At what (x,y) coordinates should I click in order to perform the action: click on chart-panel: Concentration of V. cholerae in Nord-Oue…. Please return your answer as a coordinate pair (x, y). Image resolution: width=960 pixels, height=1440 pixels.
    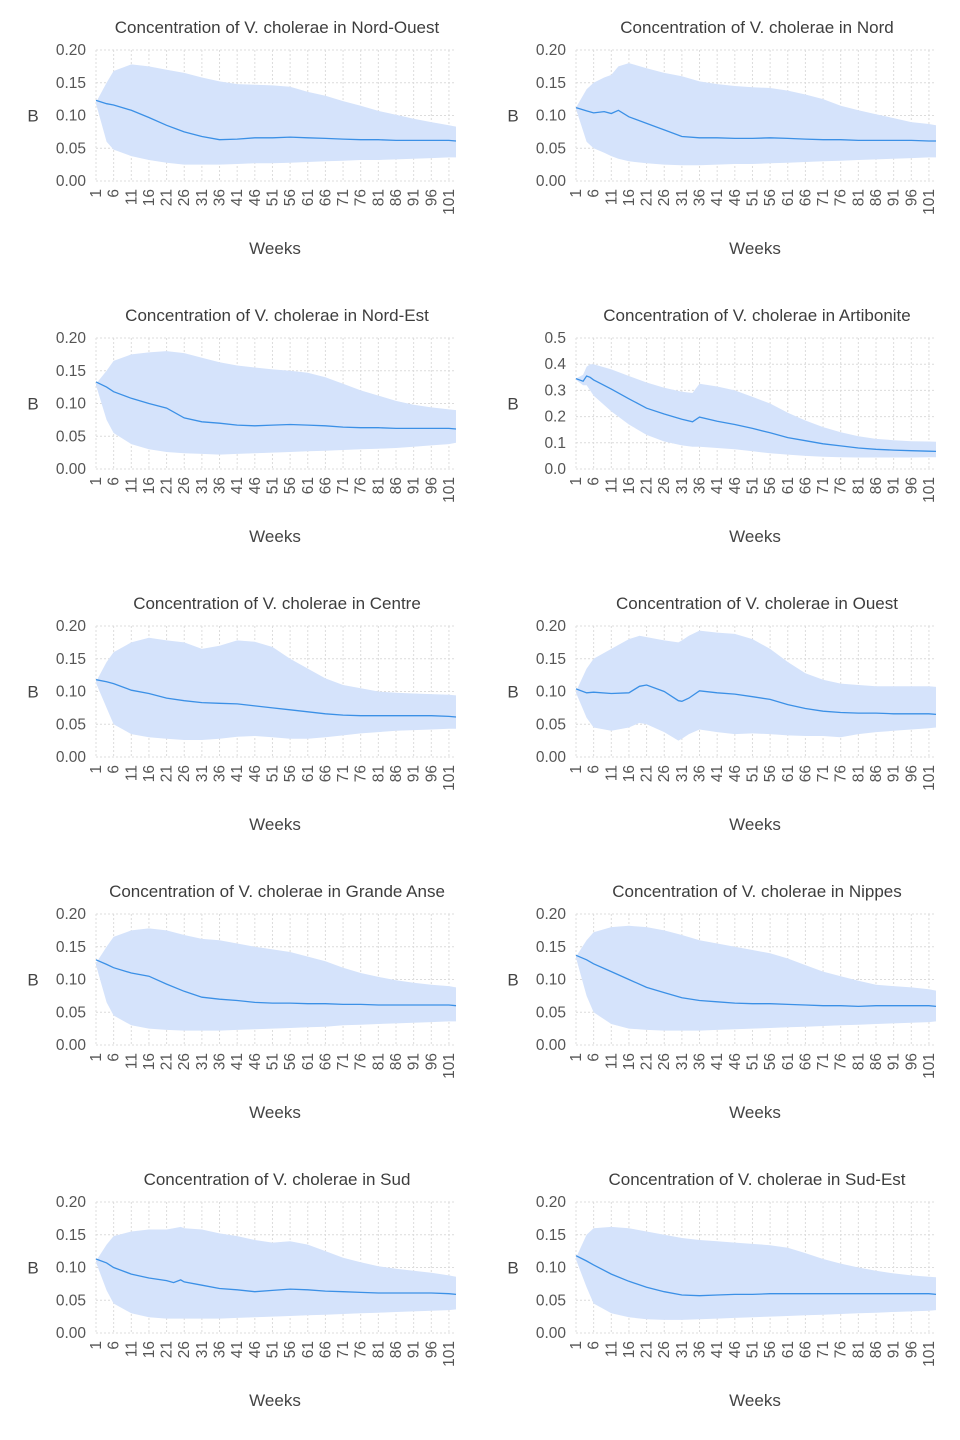
    Looking at the image, I should click on (242, 138).